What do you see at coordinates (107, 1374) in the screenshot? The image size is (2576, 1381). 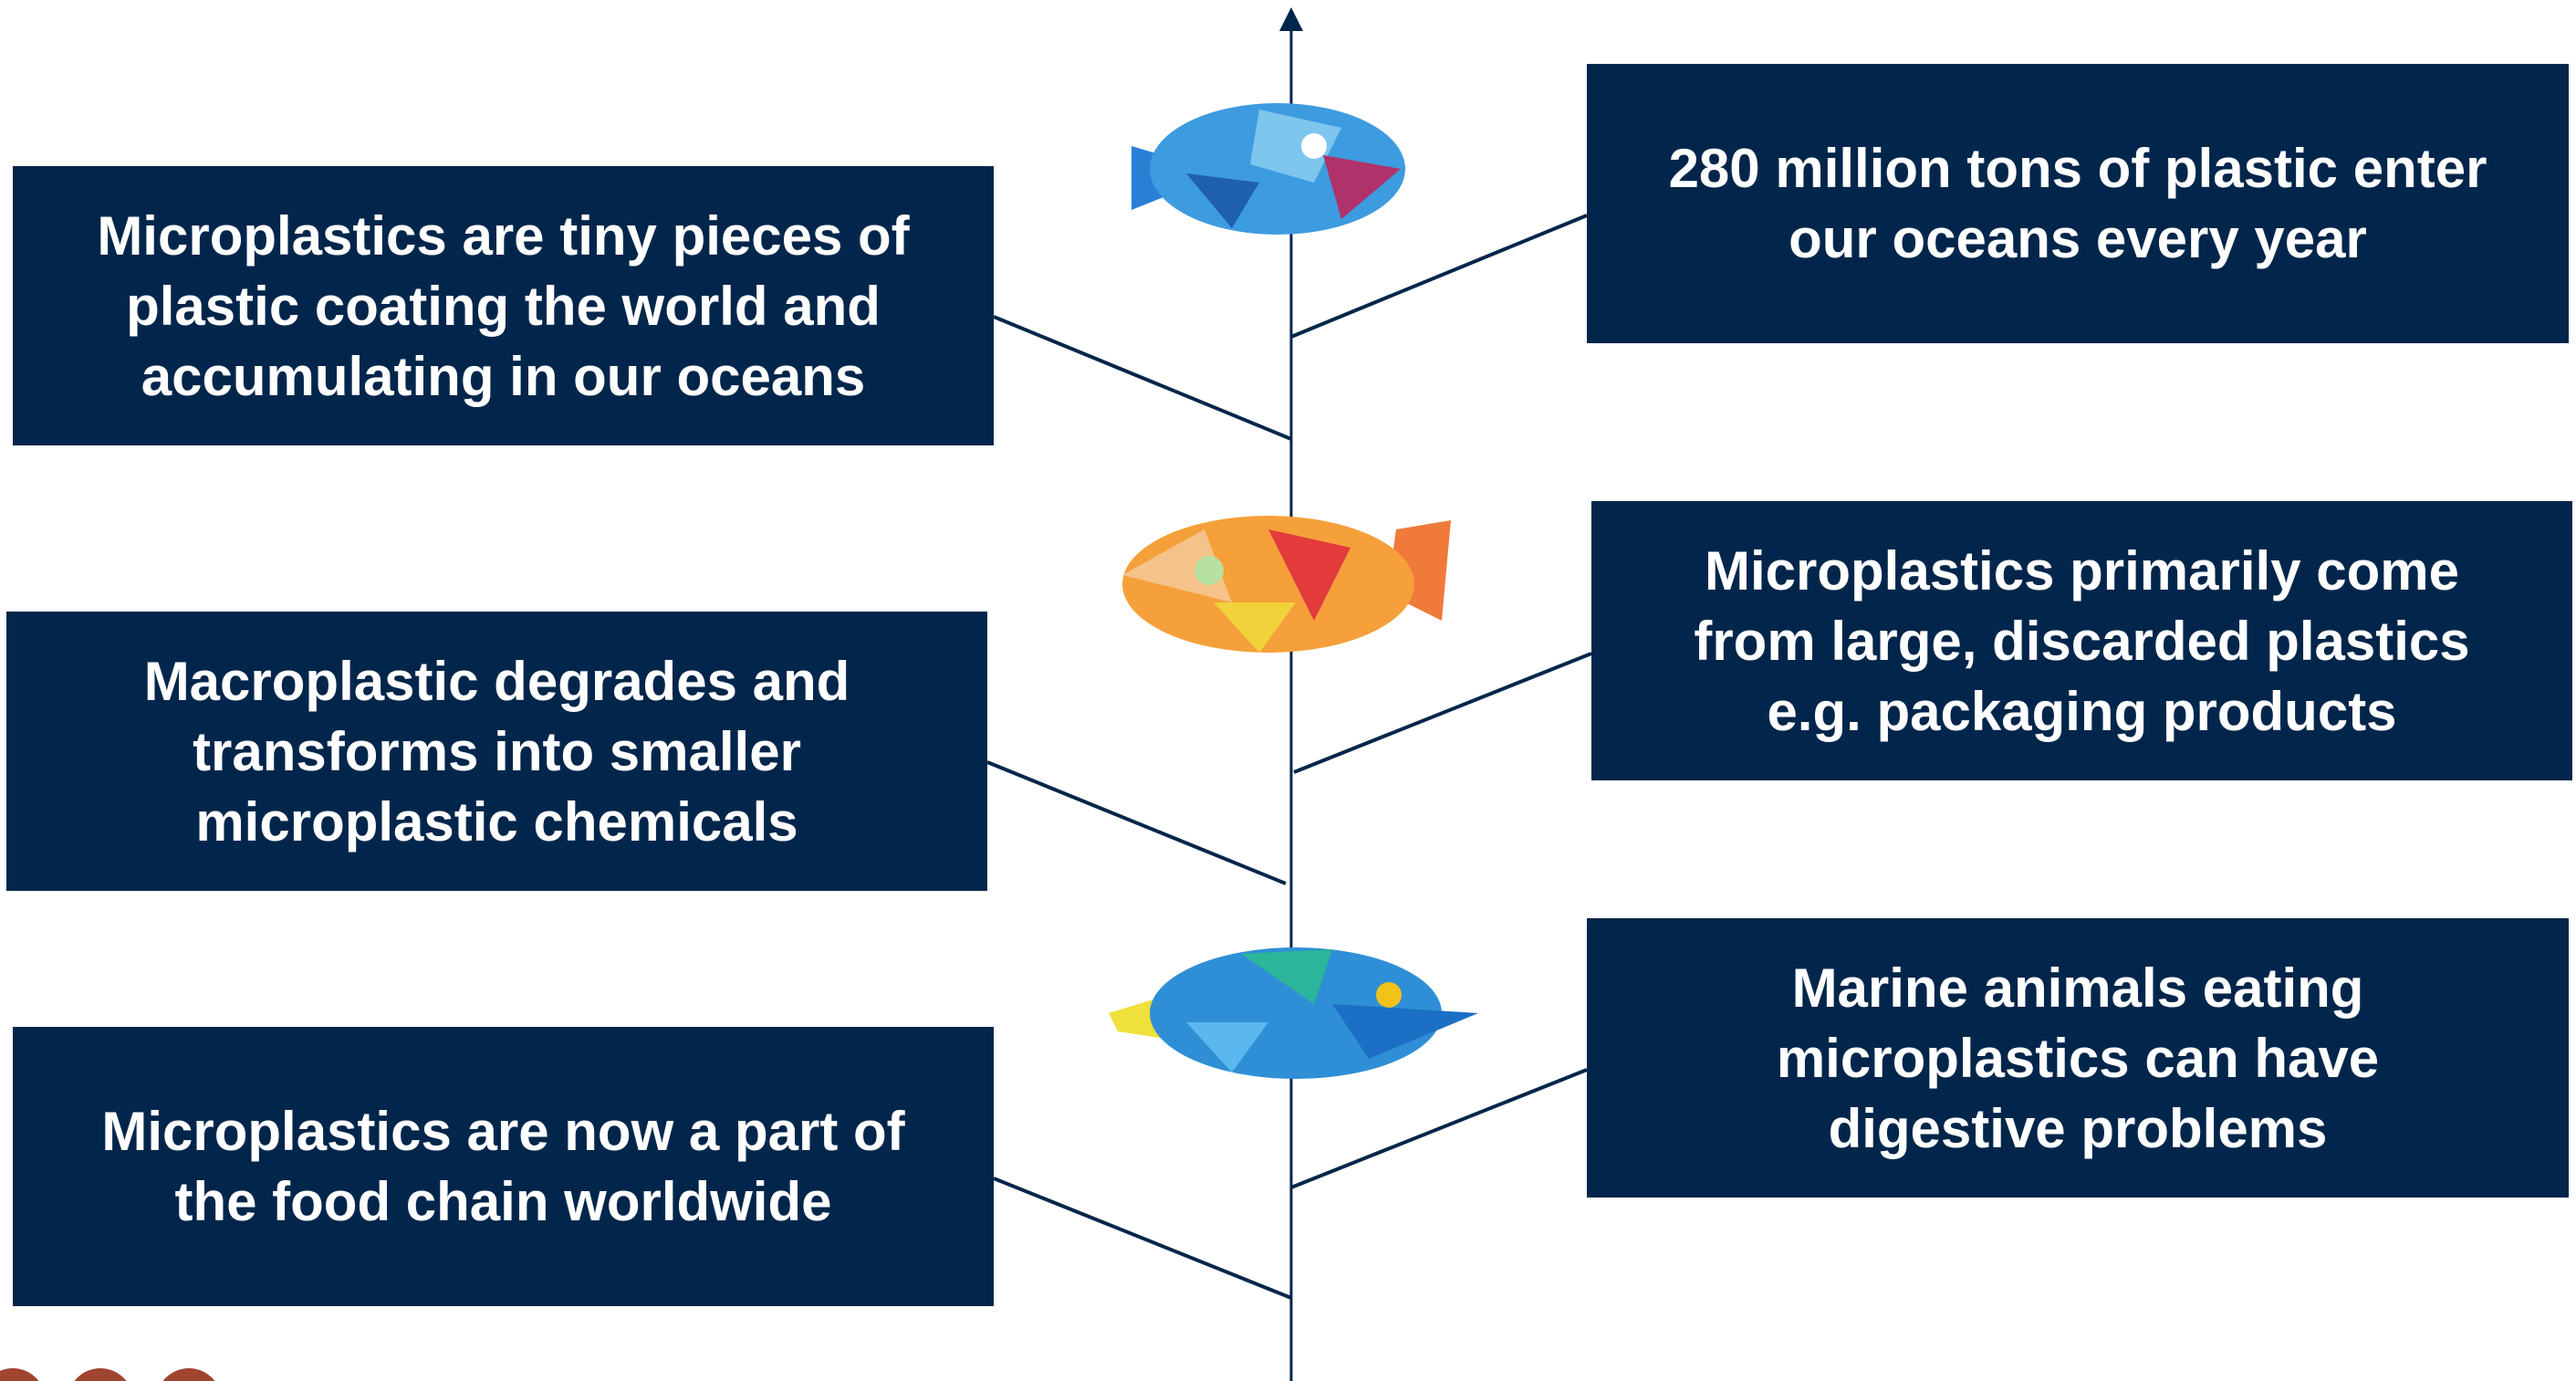 I see `decor-circles` at bounding box center [107, 1374].